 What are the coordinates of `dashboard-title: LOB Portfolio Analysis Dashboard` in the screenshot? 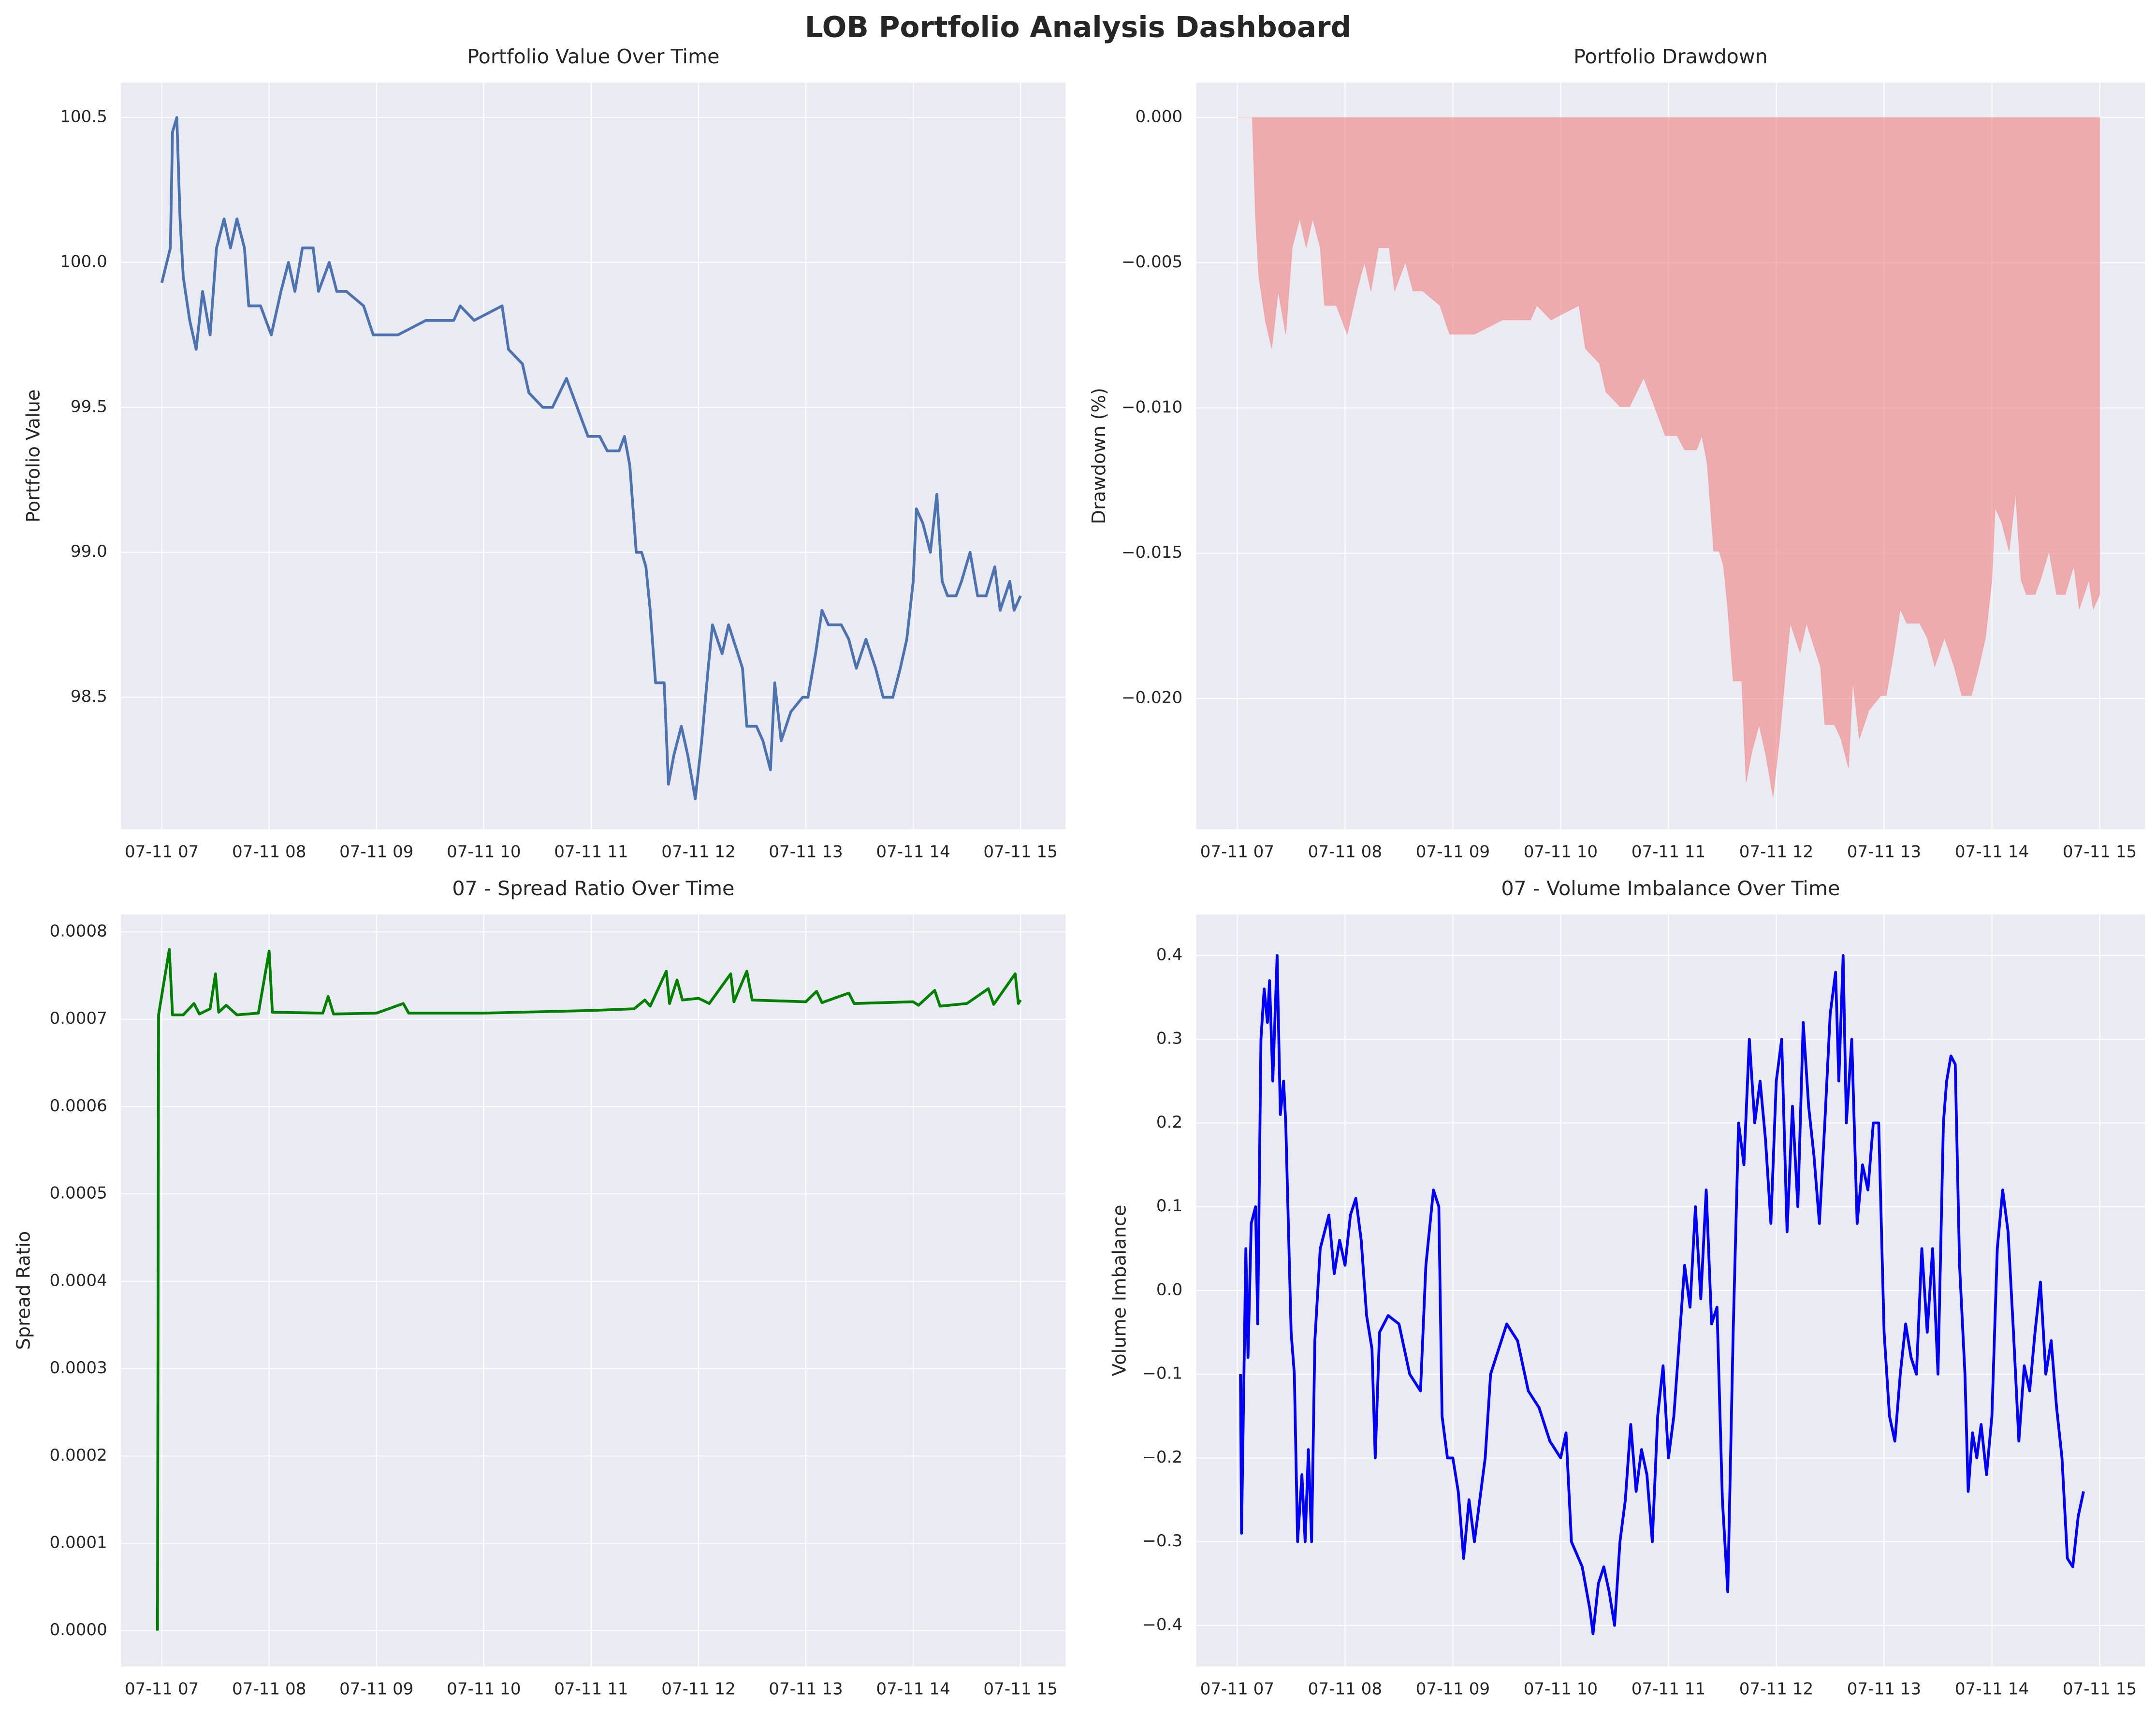 It's located at (1078, 28).